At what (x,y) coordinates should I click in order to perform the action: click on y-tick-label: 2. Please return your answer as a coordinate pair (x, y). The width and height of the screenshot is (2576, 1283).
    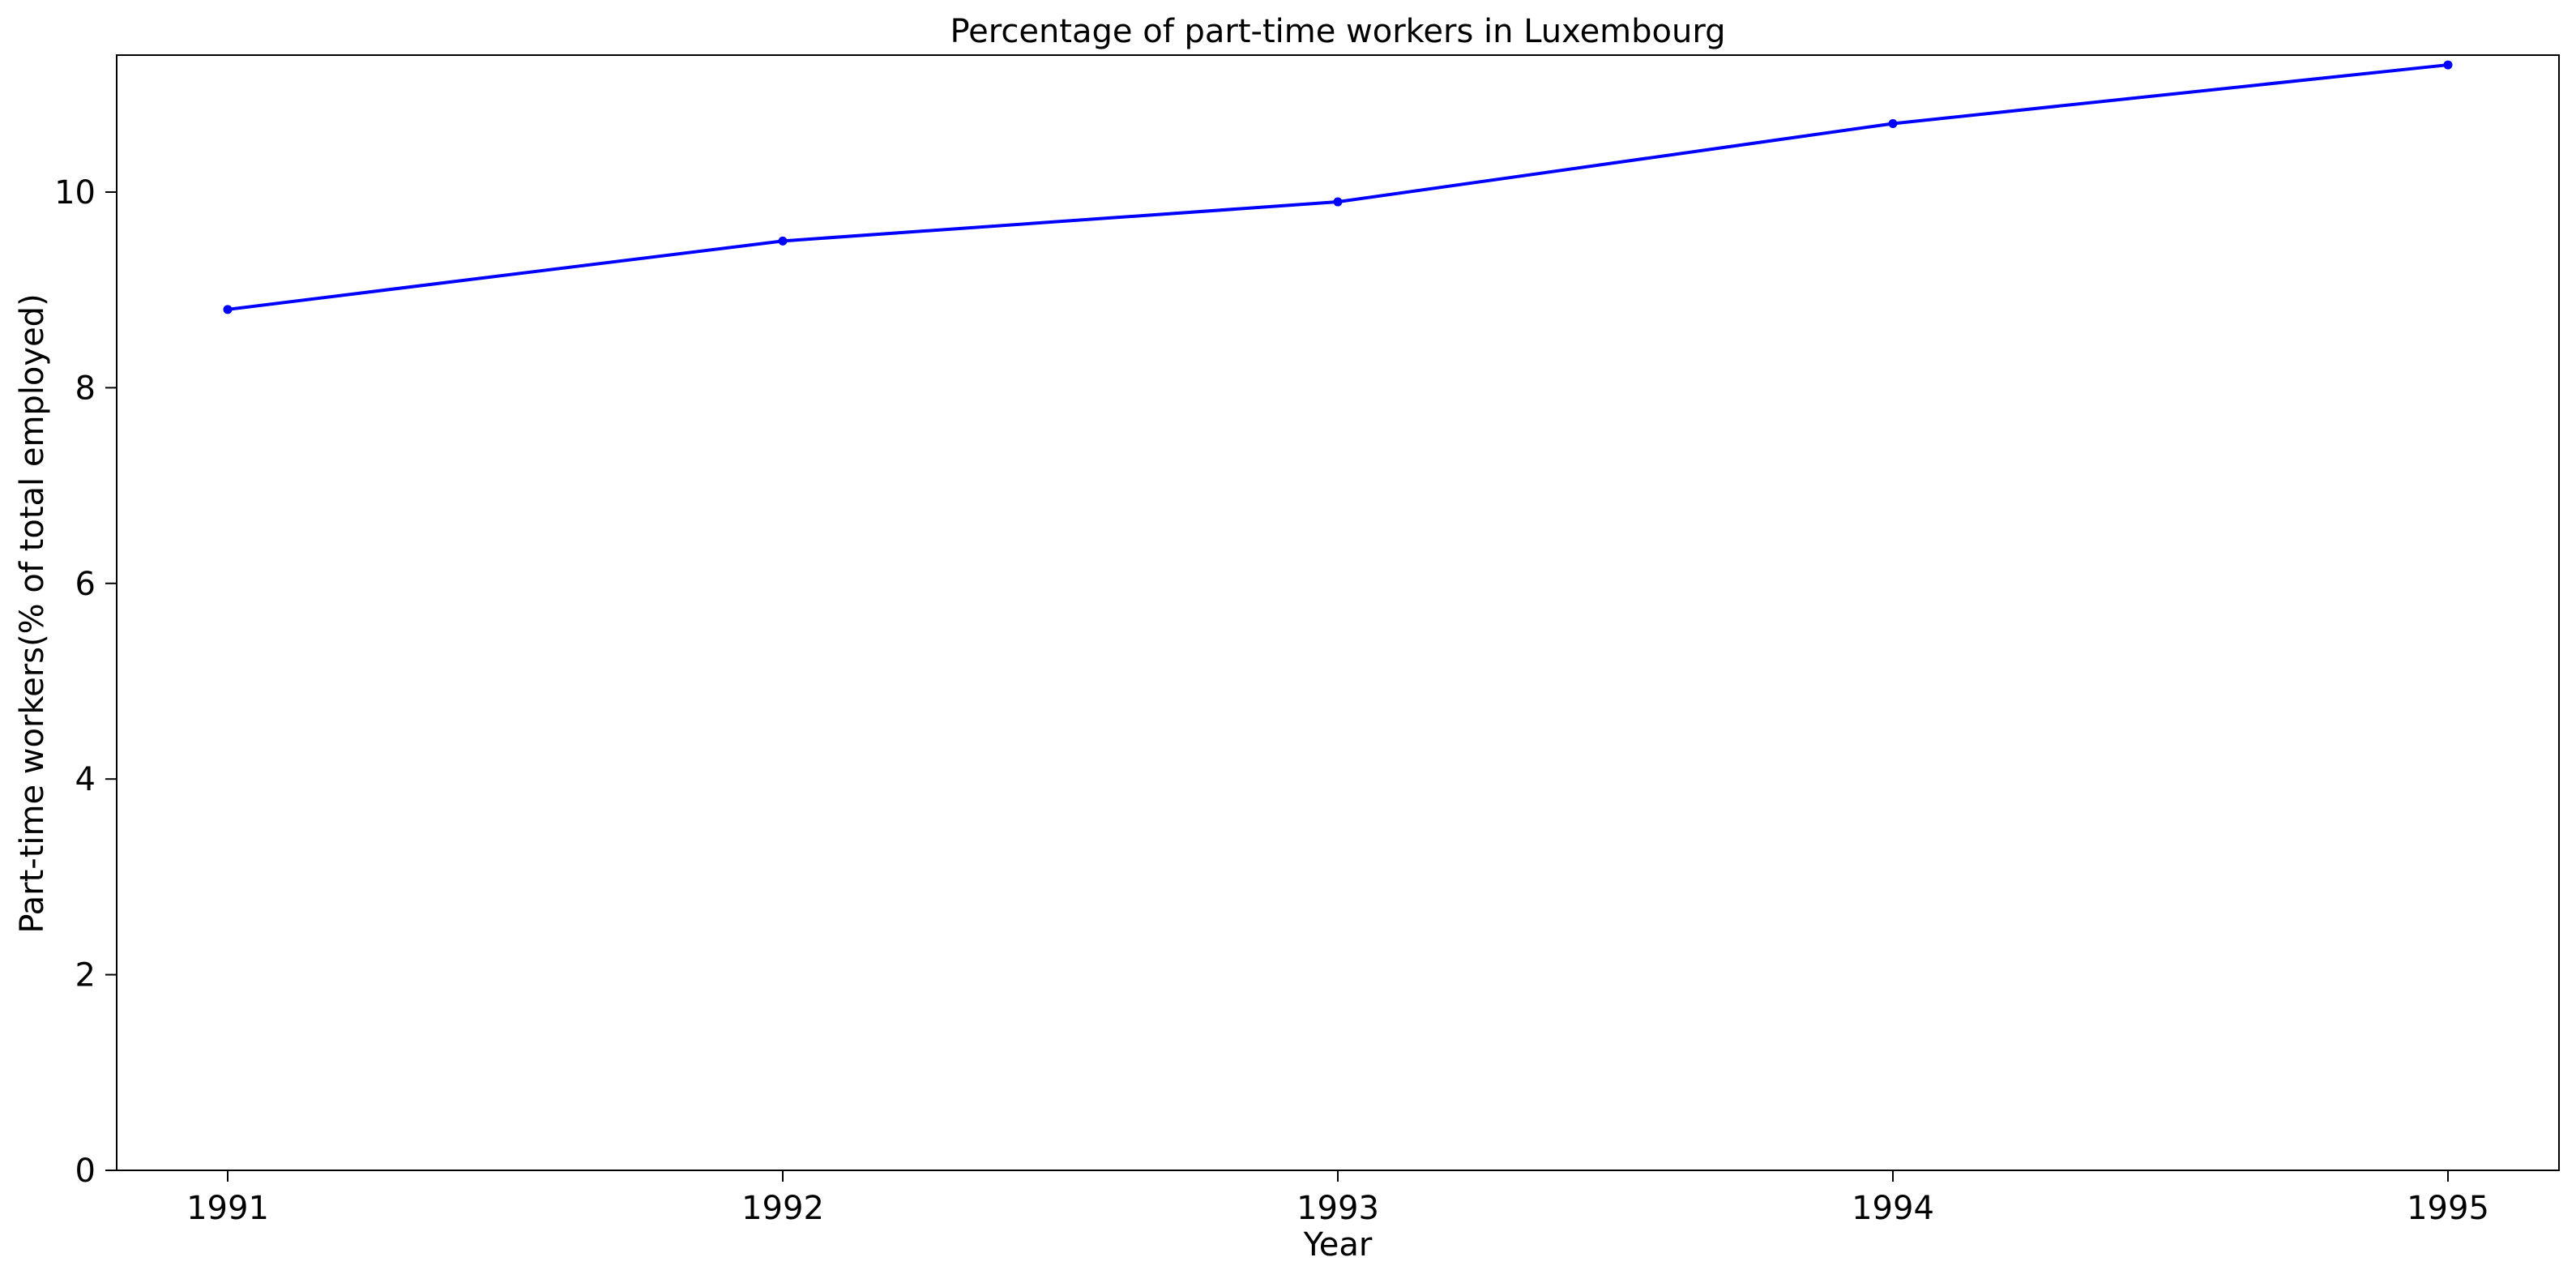
    Looking at the image, I should click on (85, 975).